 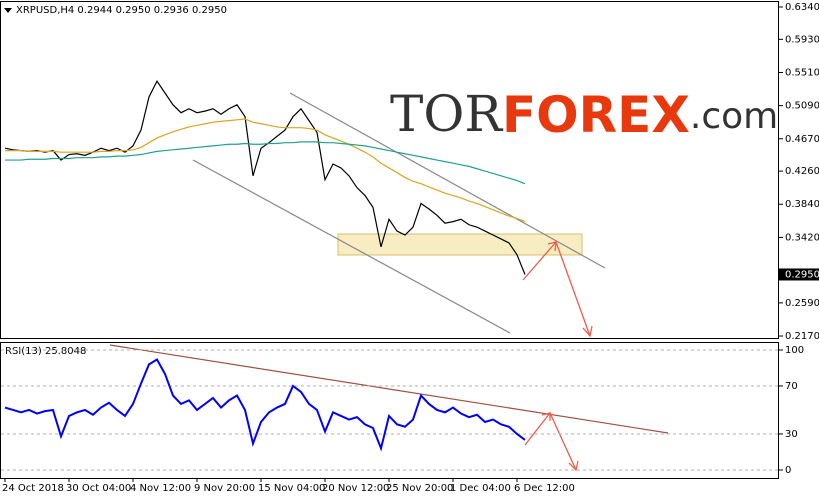 What do you see at coordinates (802, 39) in the screenshot?
I see `y-tick-label: 0.5930` at bounding box center [802, 39].